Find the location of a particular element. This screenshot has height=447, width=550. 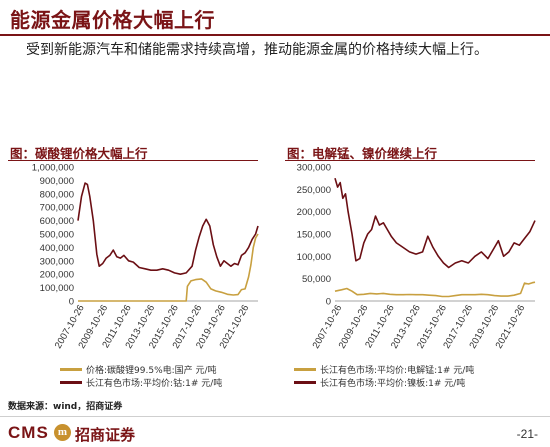

y-tick-label: 400,000 is located at coordinates (57, 248).